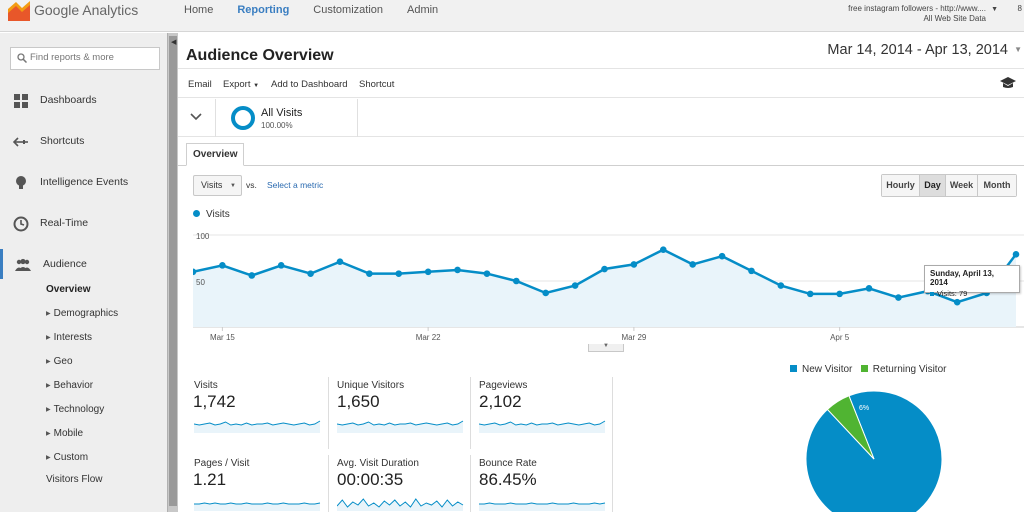  What do you see at coordinates (251, 185) in the screenshot?
I see `vs-label: vs.` at bounding box center [251, 185].